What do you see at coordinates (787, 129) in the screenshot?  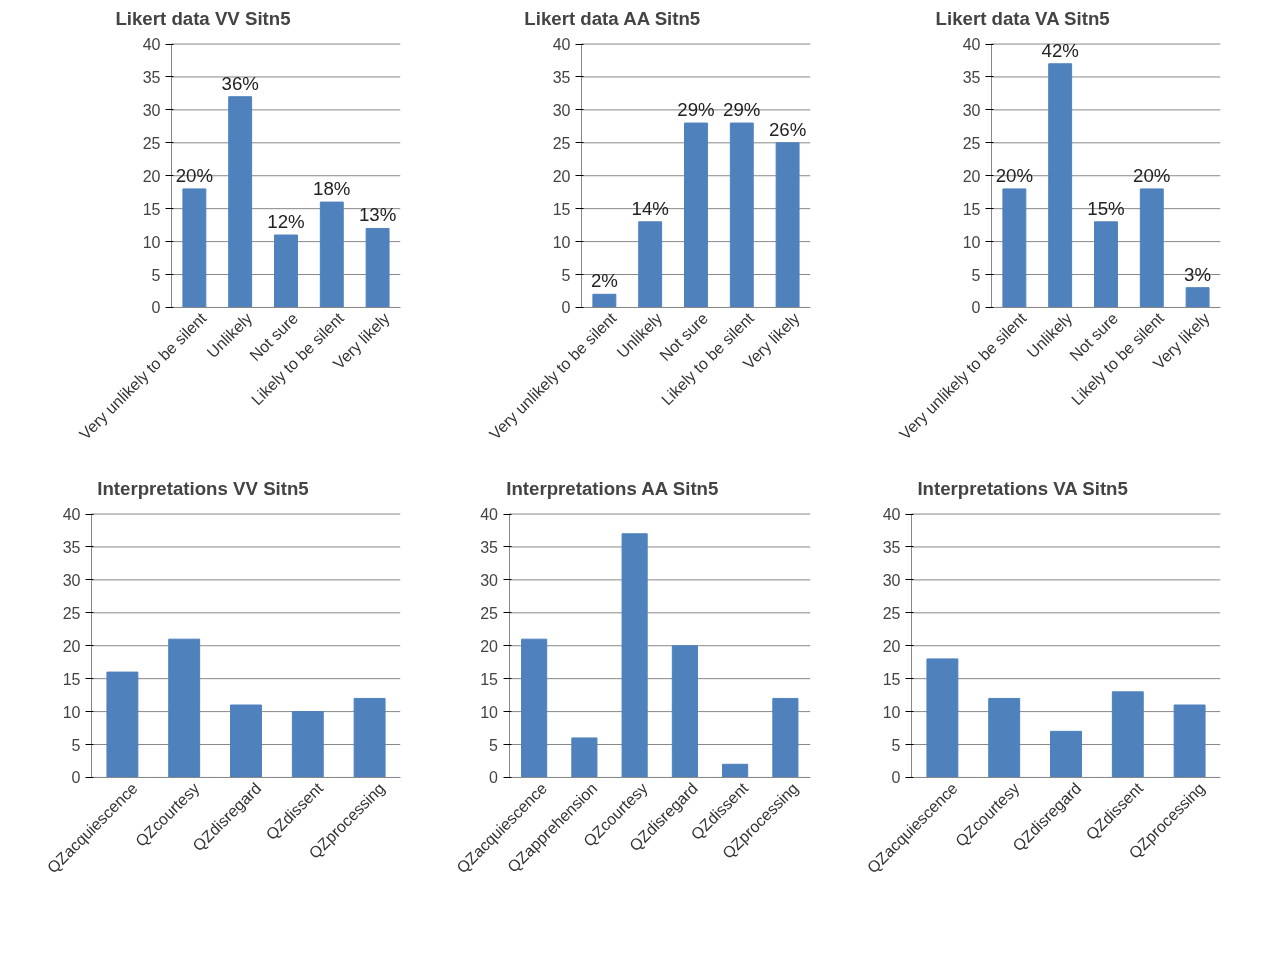 I see `annotation: 26%` at bounding box center [787, 129].